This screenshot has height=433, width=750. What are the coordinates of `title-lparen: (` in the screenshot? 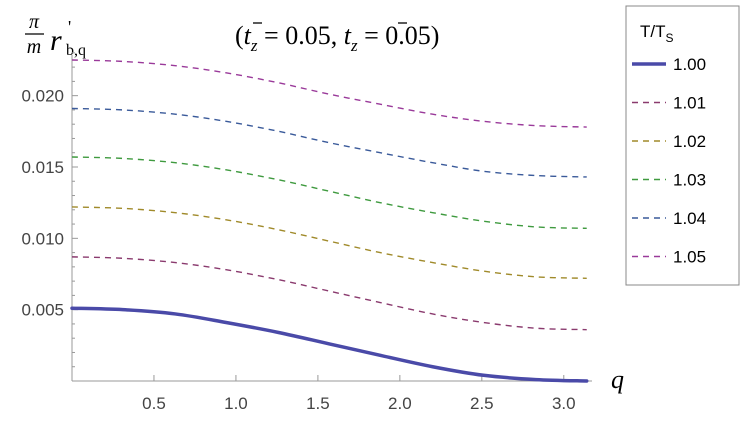 It's located at (239, 35).